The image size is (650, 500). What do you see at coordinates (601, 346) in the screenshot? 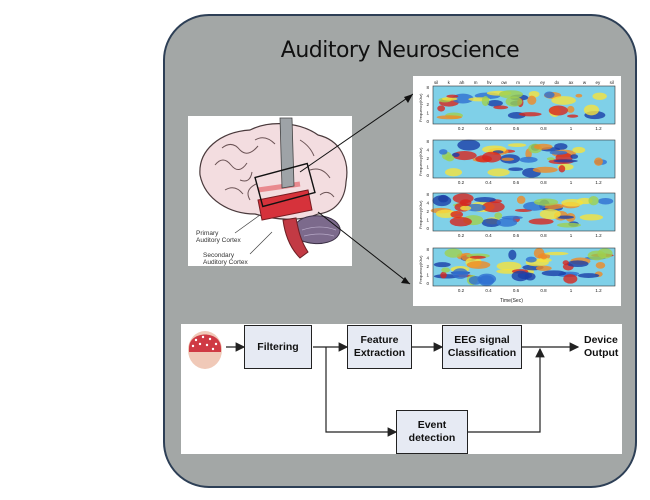
I see `device-output-label: Device Output` at bounding box center [601, 346].